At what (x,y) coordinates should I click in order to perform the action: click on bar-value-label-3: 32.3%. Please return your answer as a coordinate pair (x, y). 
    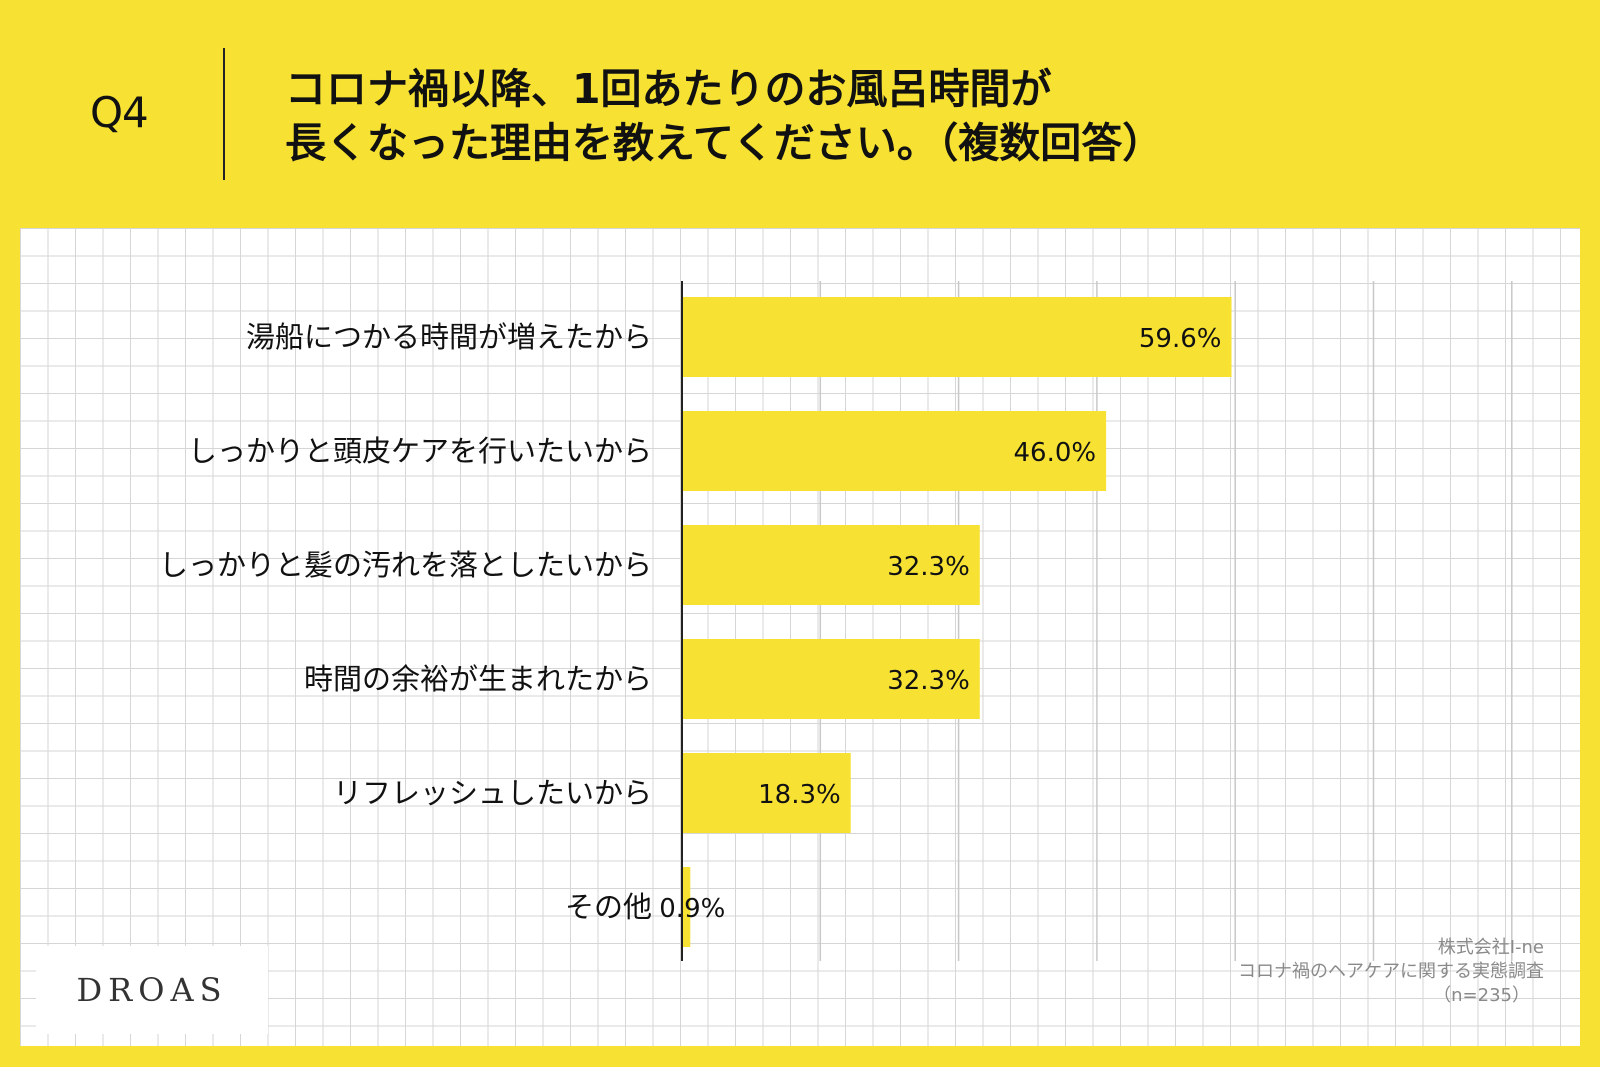
    Looking at the image, I should click on (928, 567).